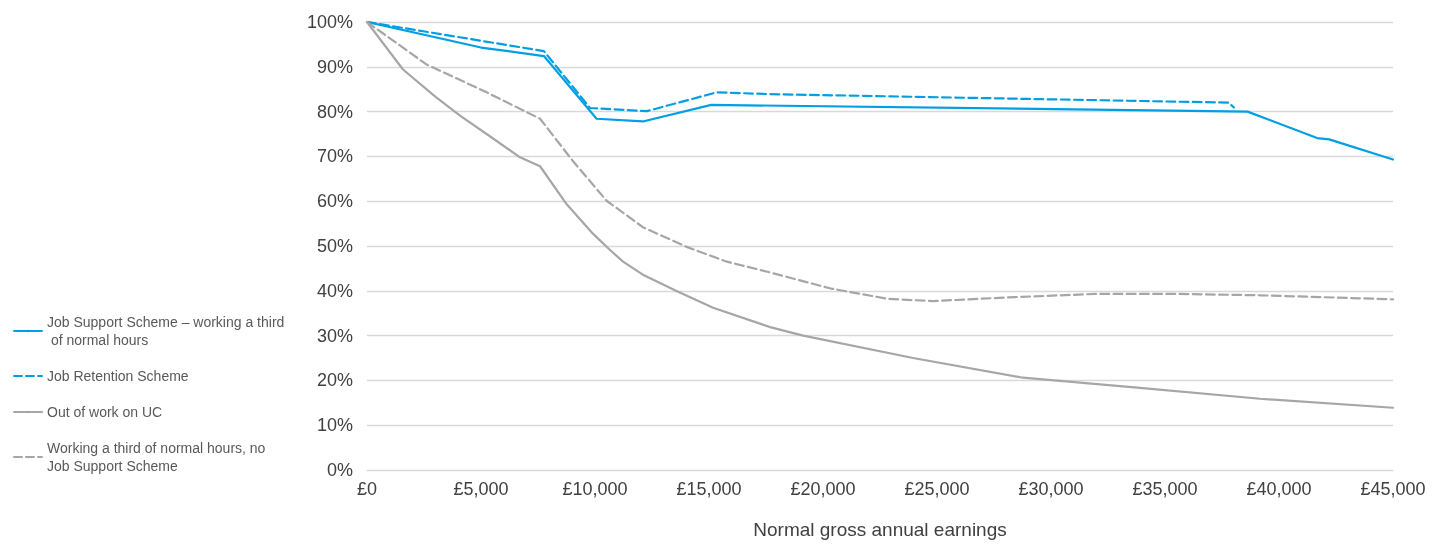 This screenshot has width=1454, height=552. I want to click on y-tick-label: 60%, so click(334, 201).